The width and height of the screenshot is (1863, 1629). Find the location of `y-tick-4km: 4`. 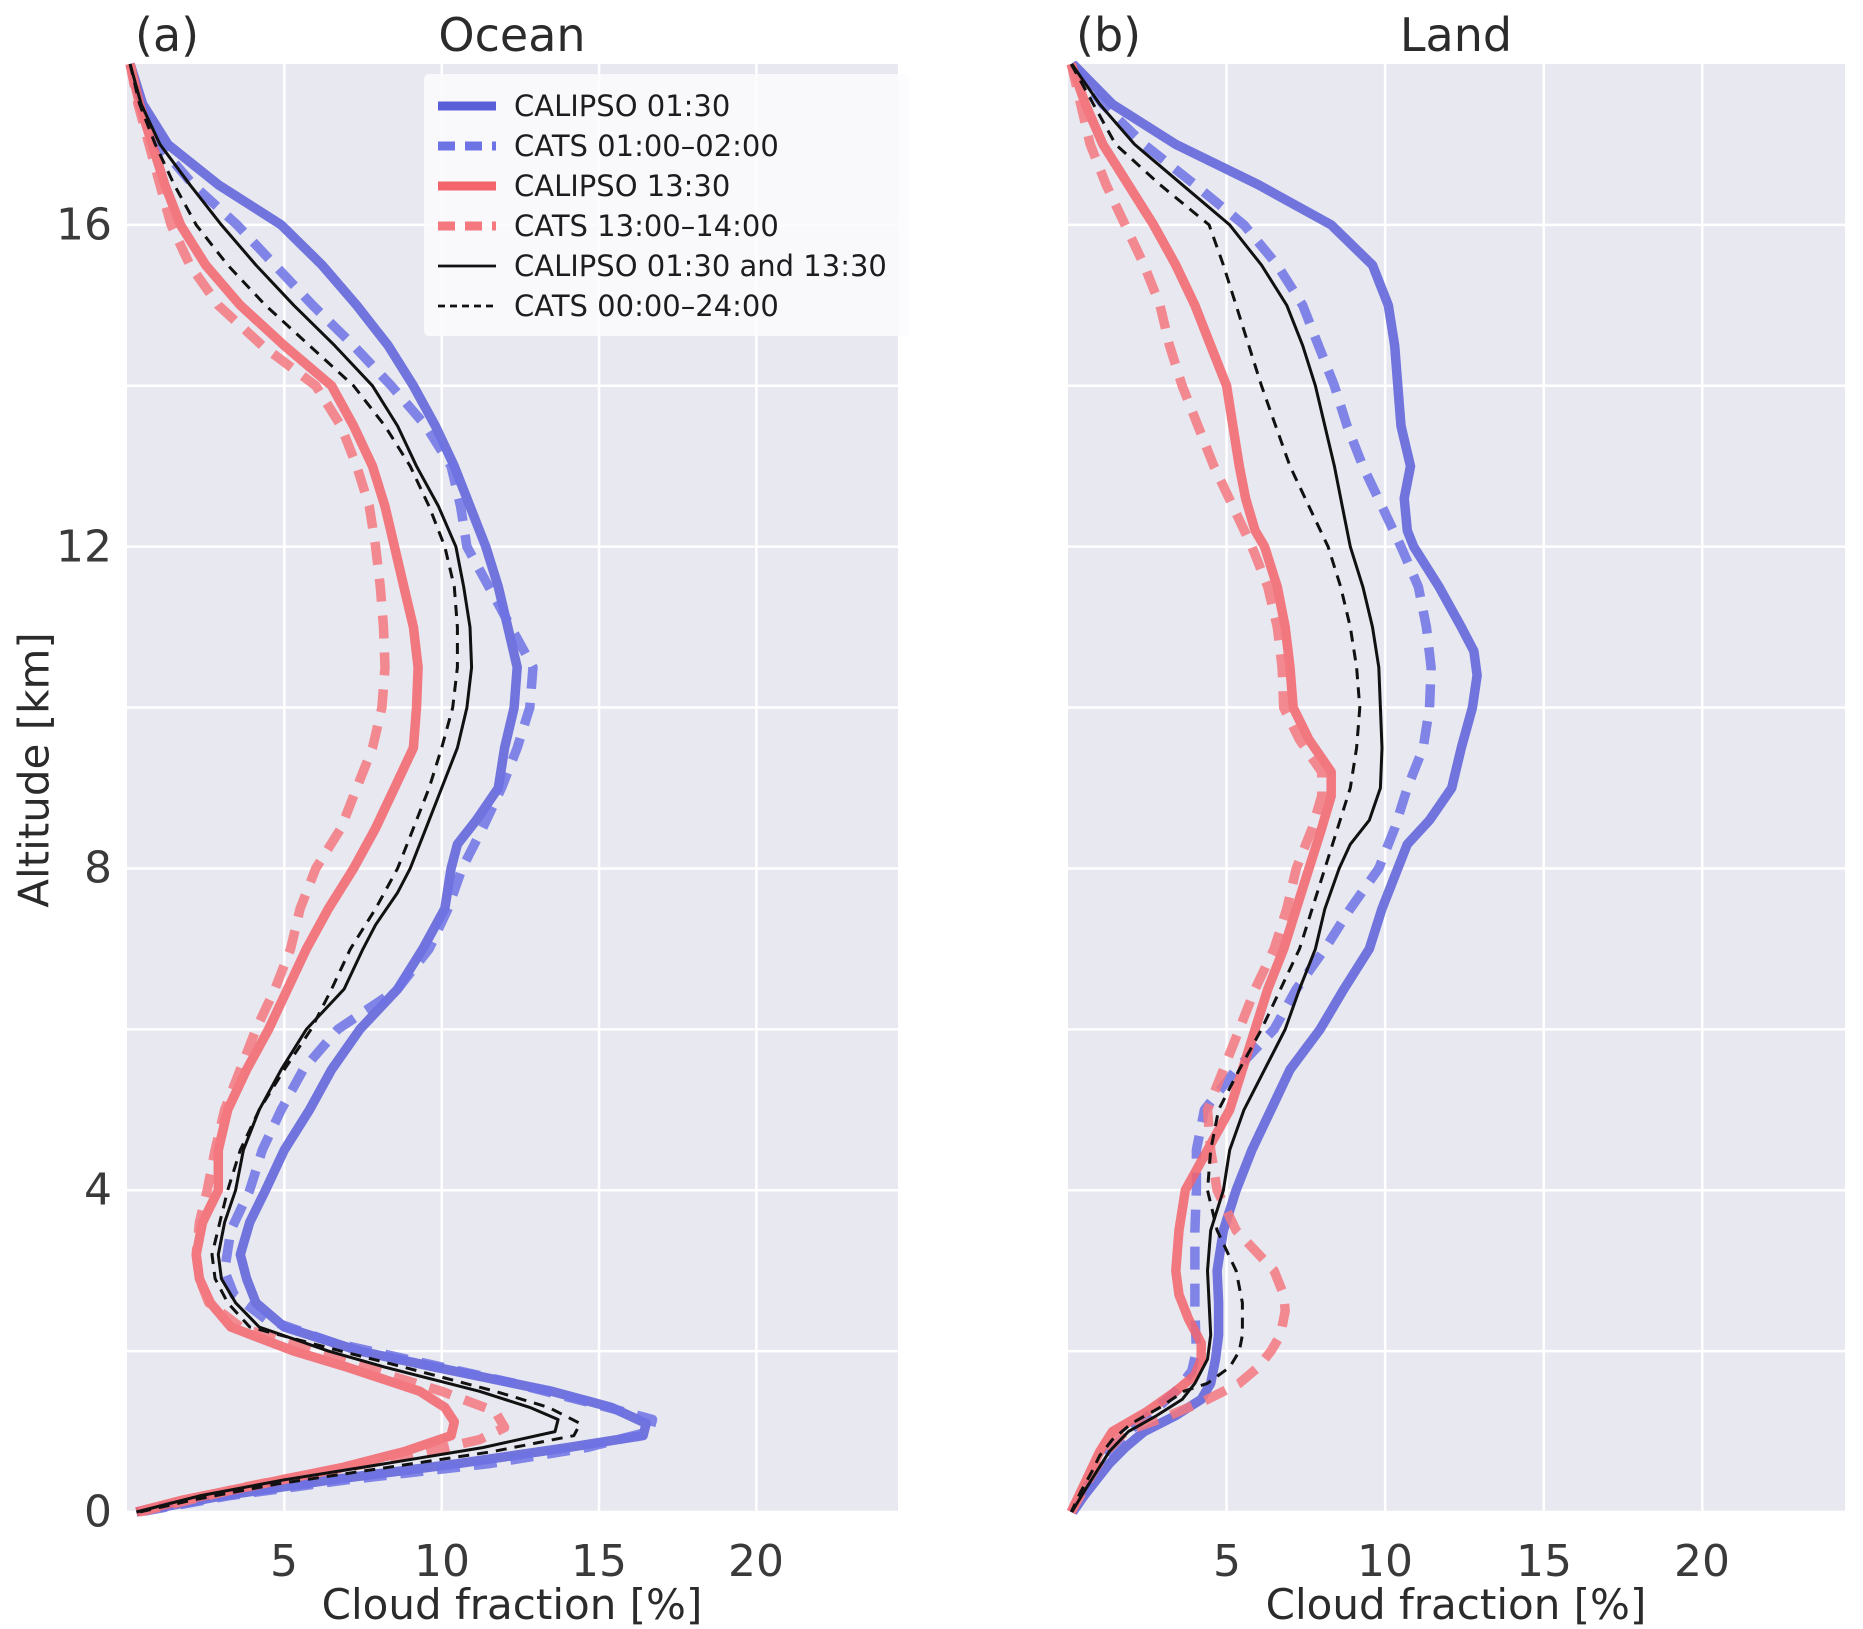

y-tick-4km: 4 is located at coordinates (98, 1190).